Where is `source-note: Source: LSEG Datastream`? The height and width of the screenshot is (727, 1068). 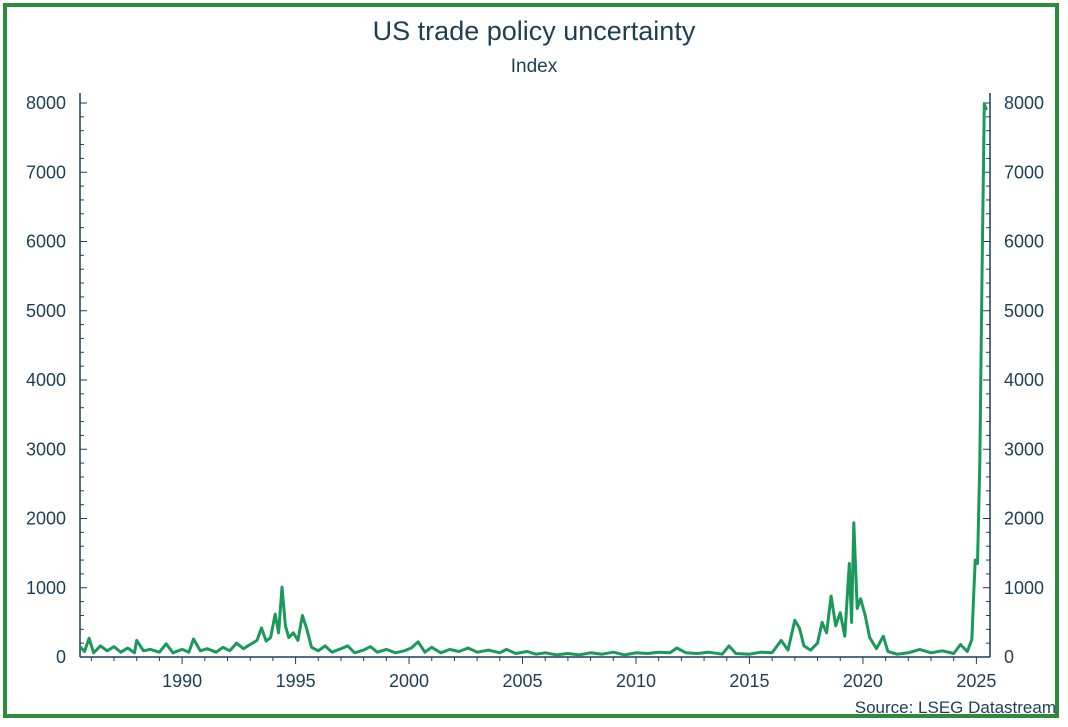 source-note: Source: LSEG Datastream is located at coordinates (955, 707).